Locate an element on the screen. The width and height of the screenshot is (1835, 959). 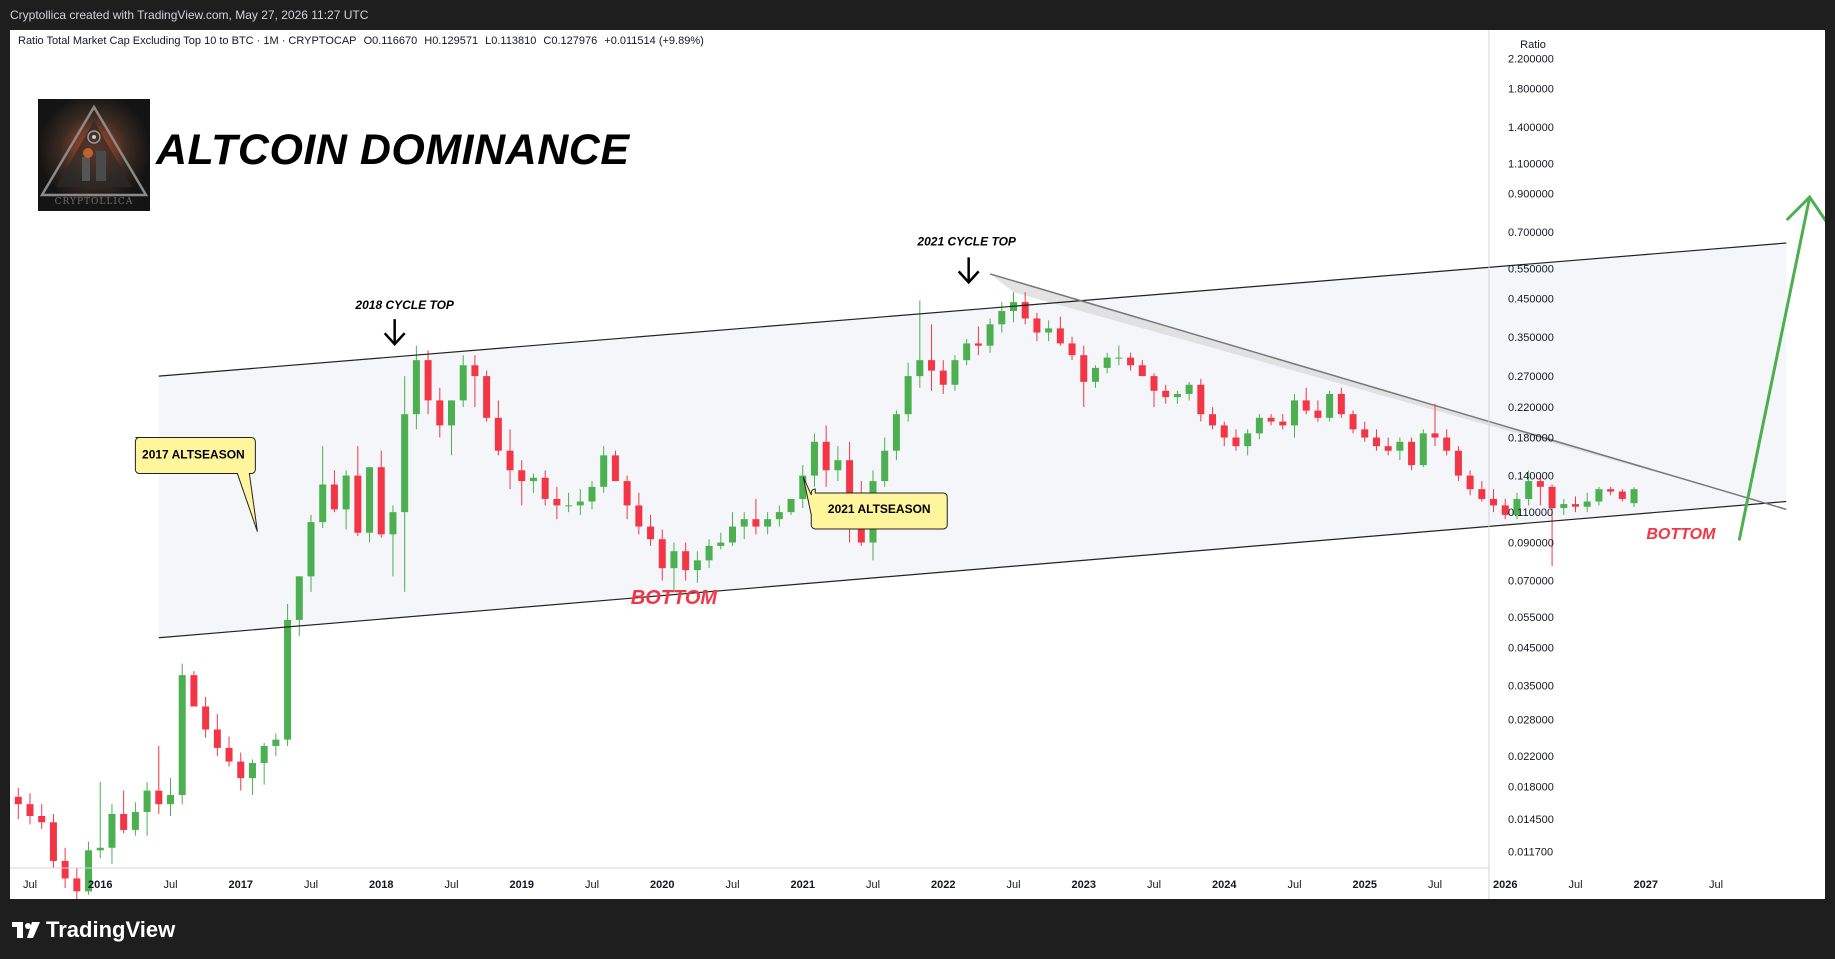
y-tick-label: 0.022000 is located at coordinates (1531, 757).